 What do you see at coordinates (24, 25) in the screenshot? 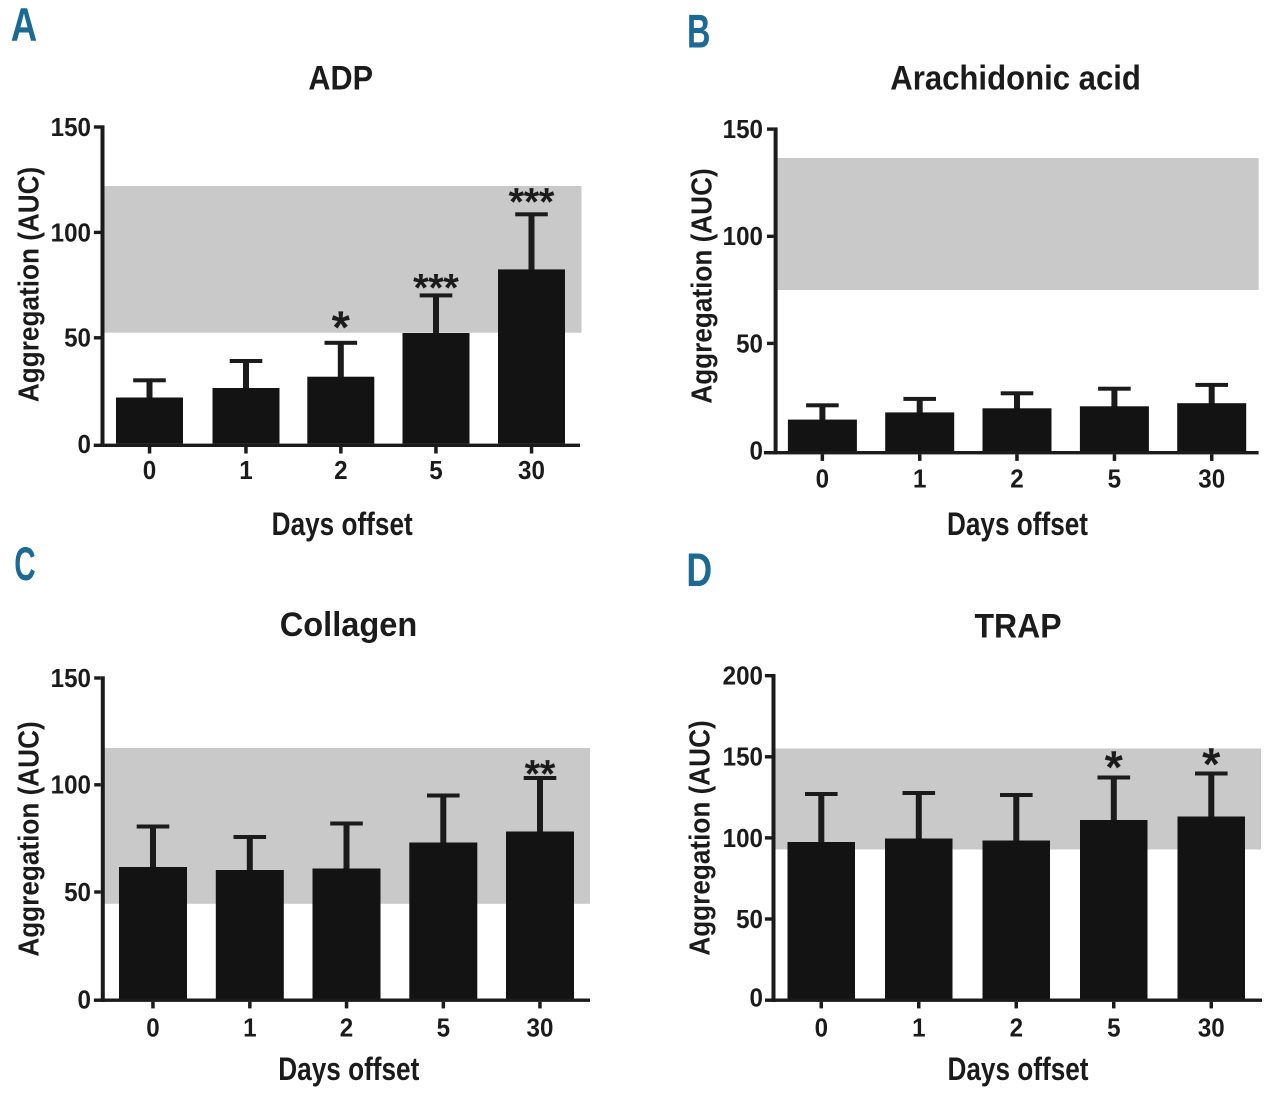
I see `svg-text: A` at bounding box center [24, 25].